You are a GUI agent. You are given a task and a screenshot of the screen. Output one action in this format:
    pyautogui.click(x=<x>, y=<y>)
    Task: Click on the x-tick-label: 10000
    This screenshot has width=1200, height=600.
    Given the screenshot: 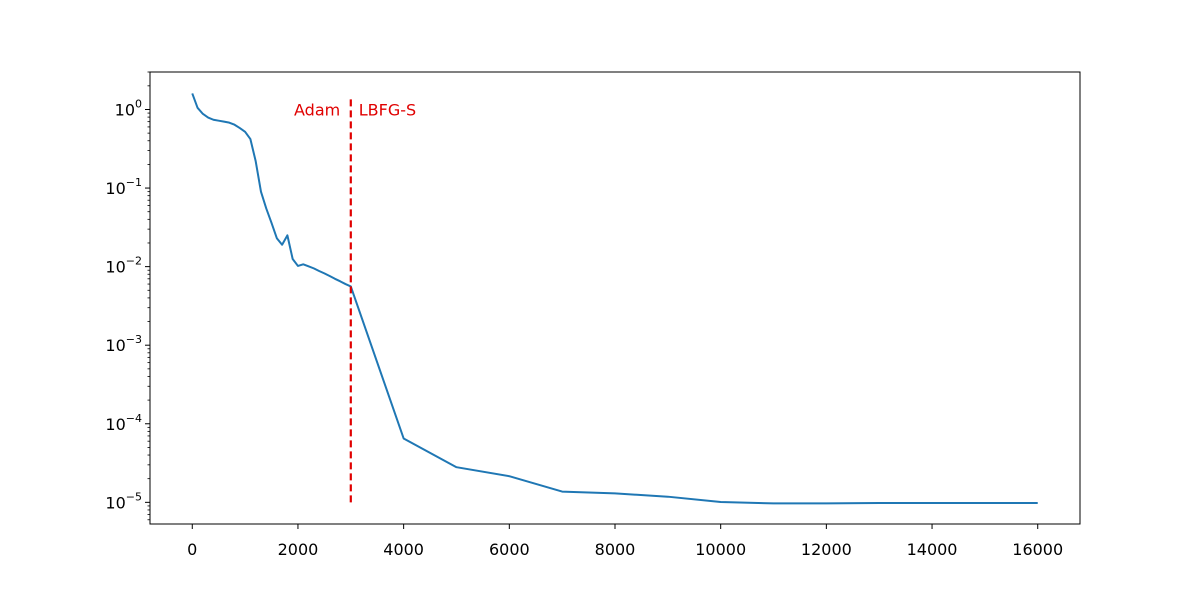 What is the action you would take?
    pyautogui.click(x=720, y=549)
    